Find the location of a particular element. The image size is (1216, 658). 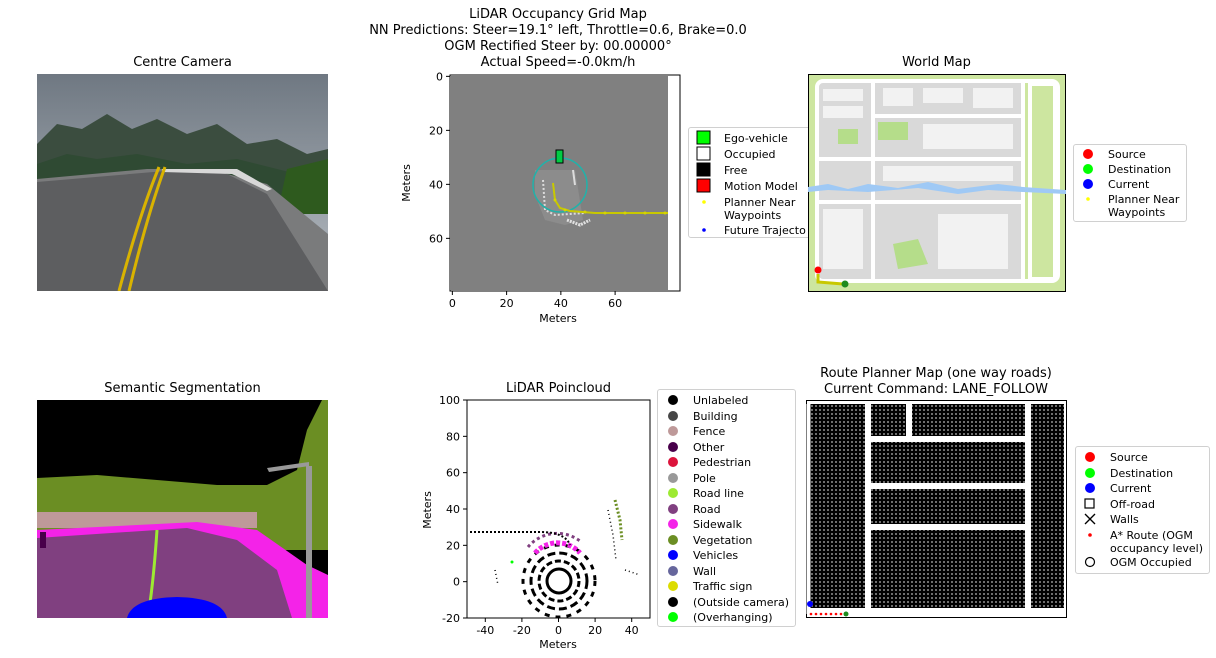

ogm-ylabel: Meters is located at coordinates (406, 183).